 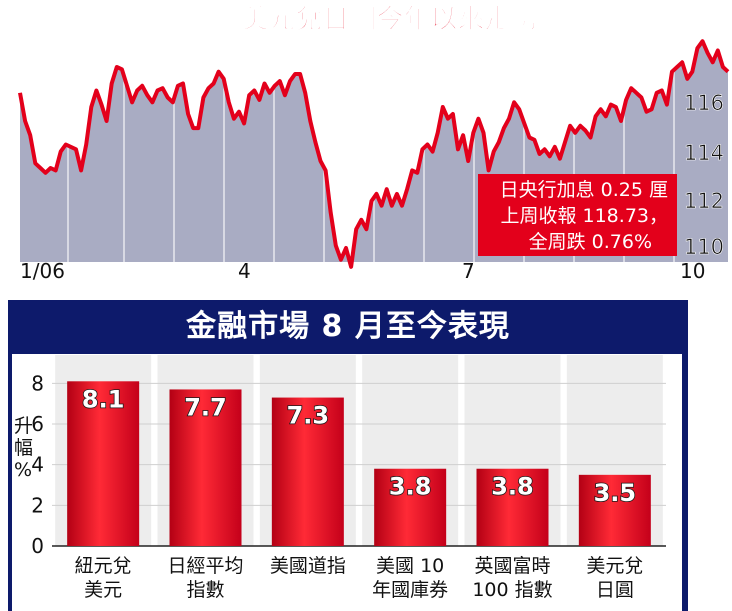 What do you see at coordinates (615, 493) in the screenshot?
I see `bar-value-label: 3.5` at bounding box center [615, 493].